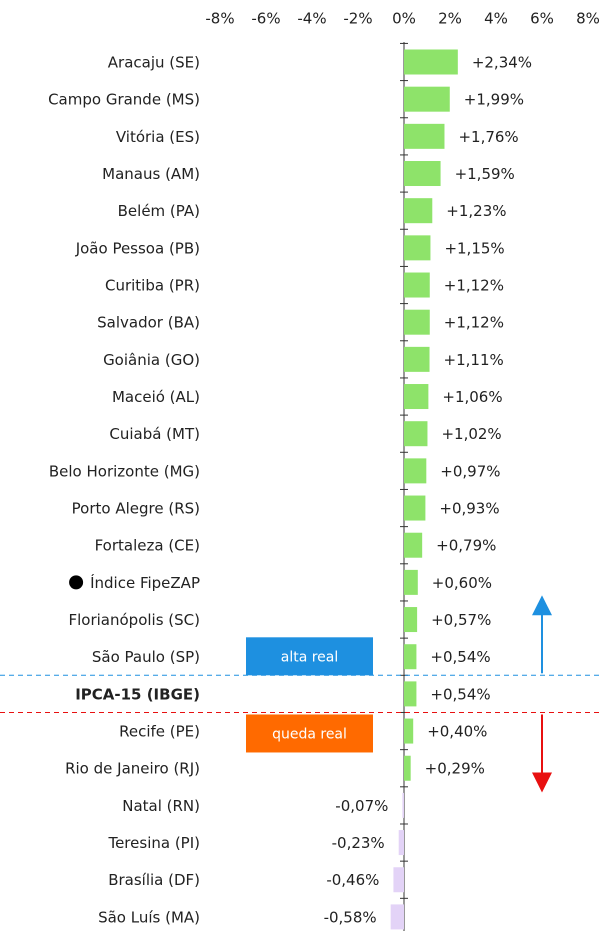 The width and height of the screenshot is (606, 931). Describe the element at coordinates (404, 19) in the screenshot. I see `x-tick-label: 0%` at that location.